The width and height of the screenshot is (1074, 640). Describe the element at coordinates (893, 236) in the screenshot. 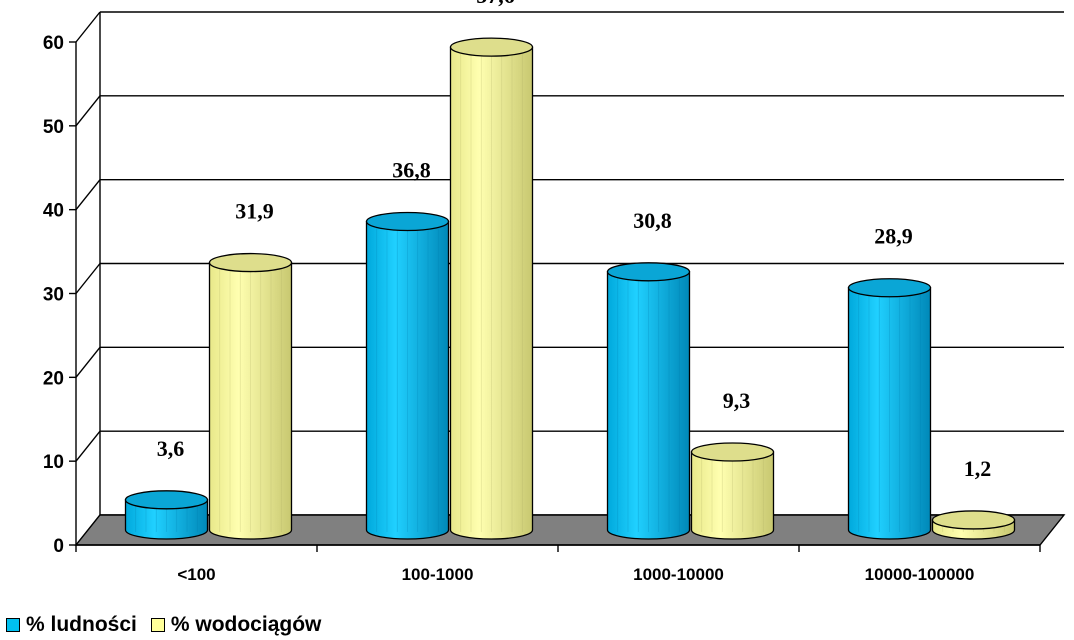

I see `data-label: 28,9` at that location.